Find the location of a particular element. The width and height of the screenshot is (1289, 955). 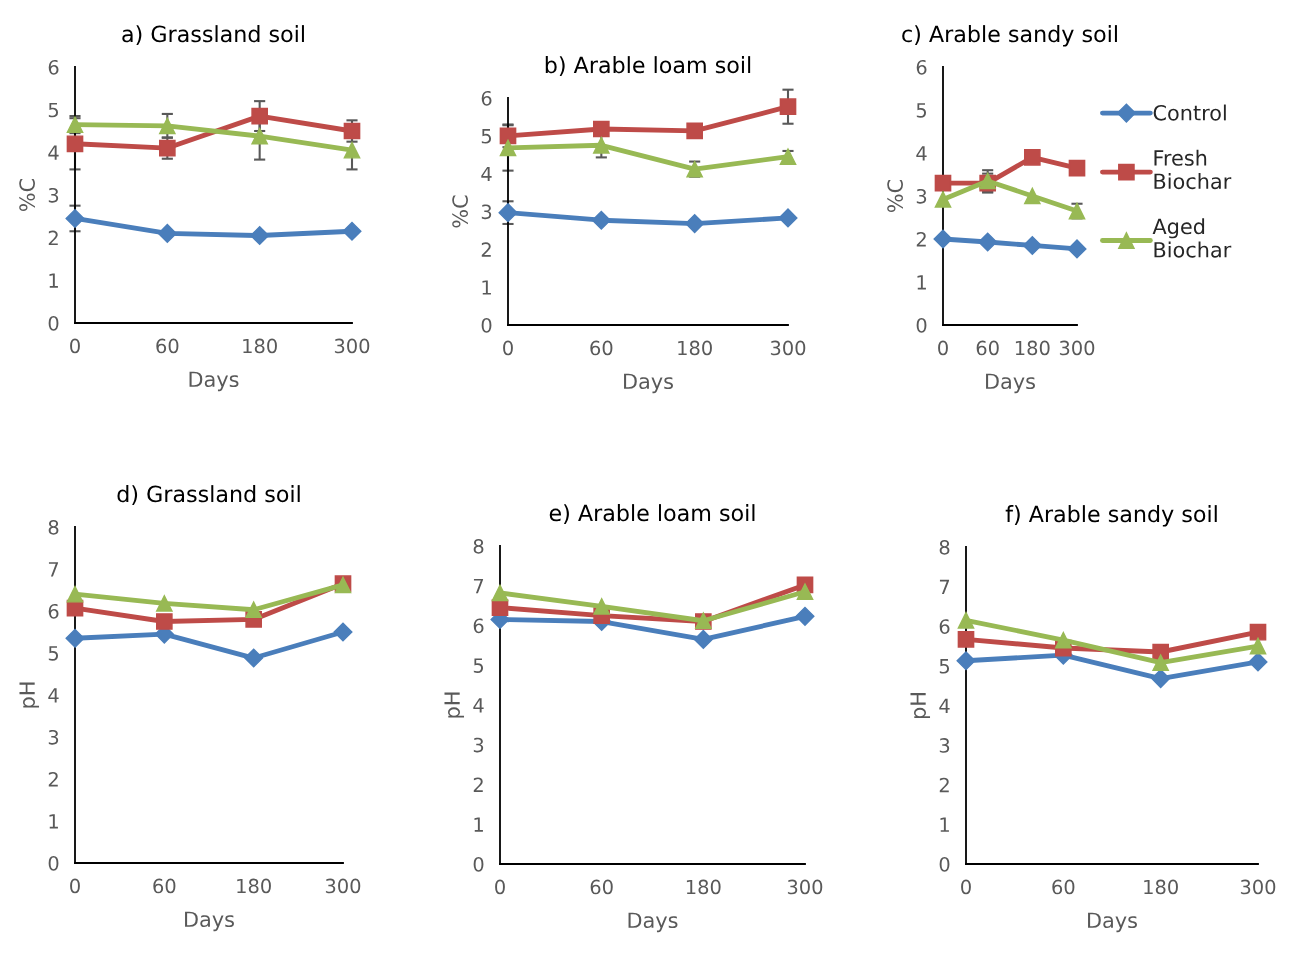

chart-title: b) Arable loam soil is located at coordinates (648, 66).